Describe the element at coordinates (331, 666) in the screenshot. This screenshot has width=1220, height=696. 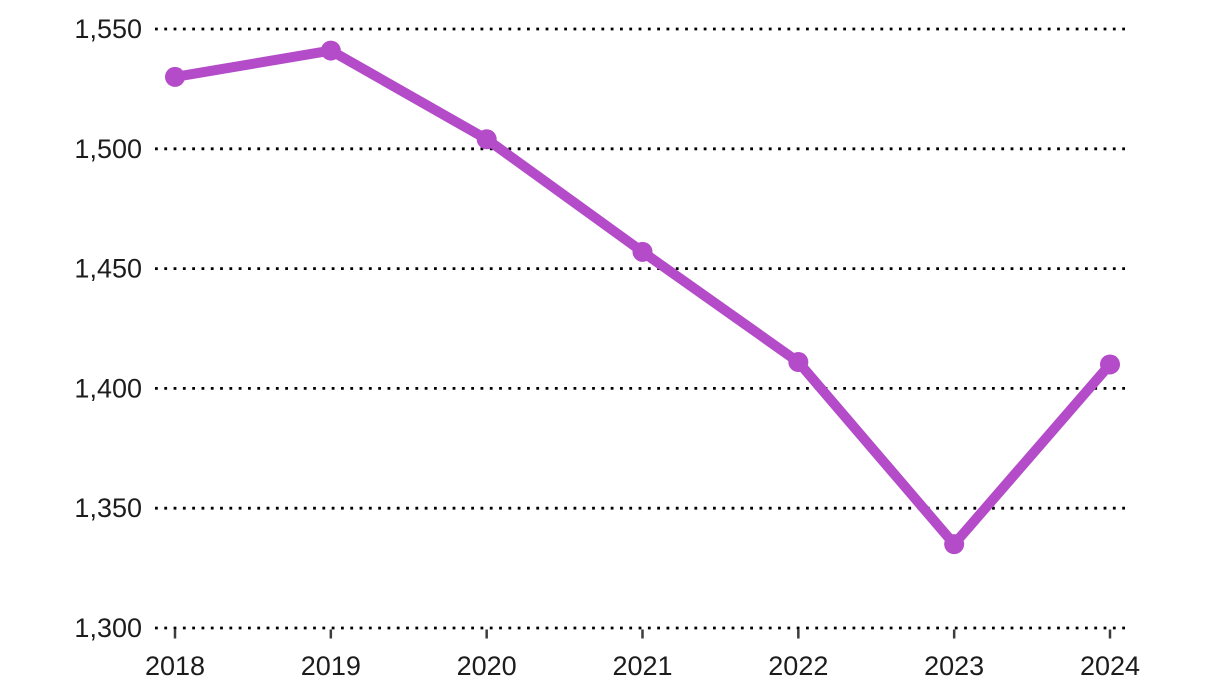
I see `x-axis-tick-label: 2019` at that location.